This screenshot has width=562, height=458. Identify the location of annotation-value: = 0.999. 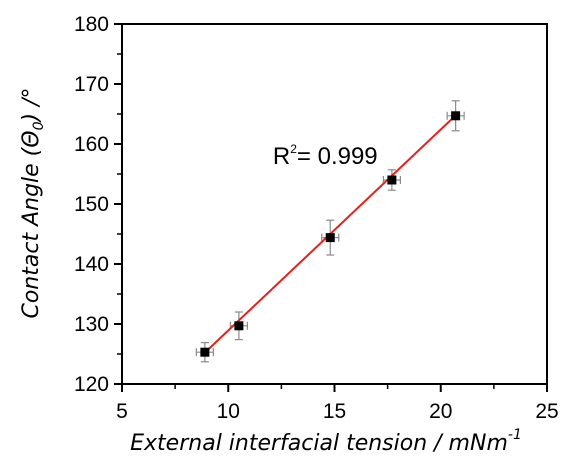
(337, 156).